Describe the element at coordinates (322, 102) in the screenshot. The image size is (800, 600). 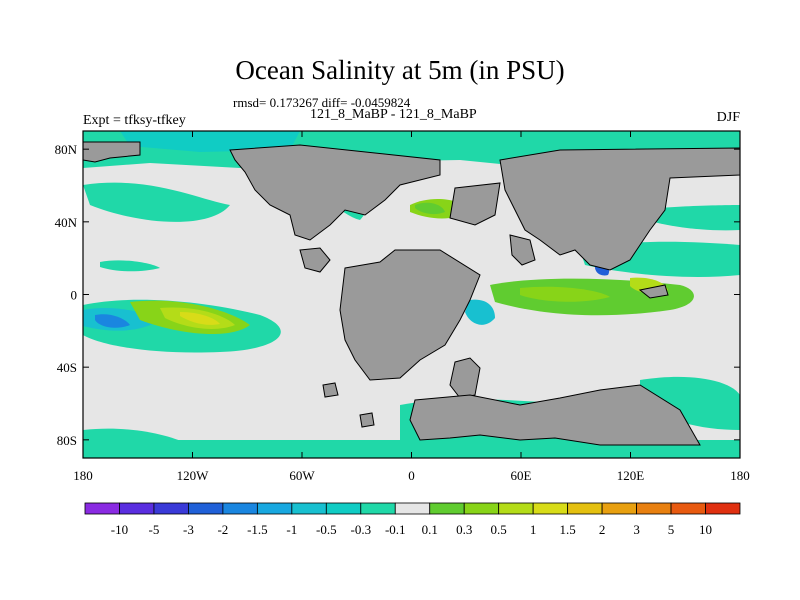
I see `stats-label: rmsd= 0.173267 diff= -0.0459824` at that location.